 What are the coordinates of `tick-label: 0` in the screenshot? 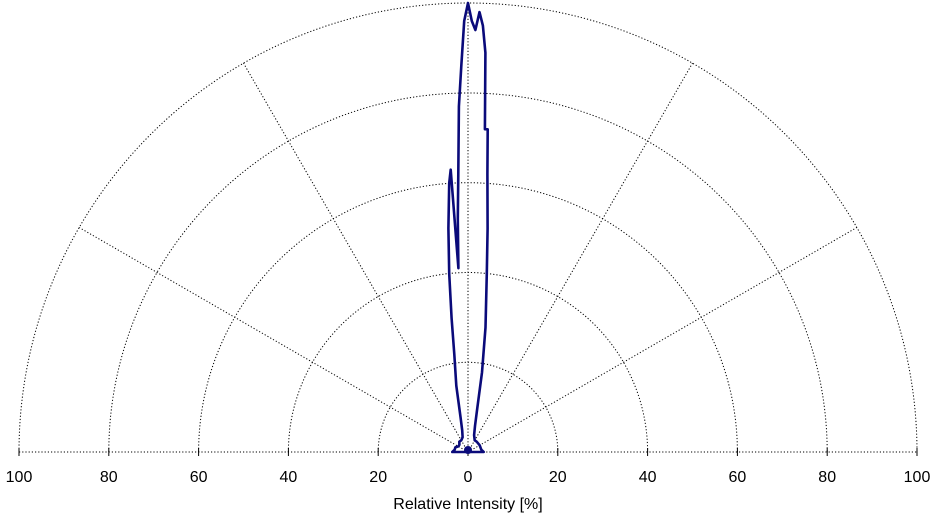 It's located at (468, 477).